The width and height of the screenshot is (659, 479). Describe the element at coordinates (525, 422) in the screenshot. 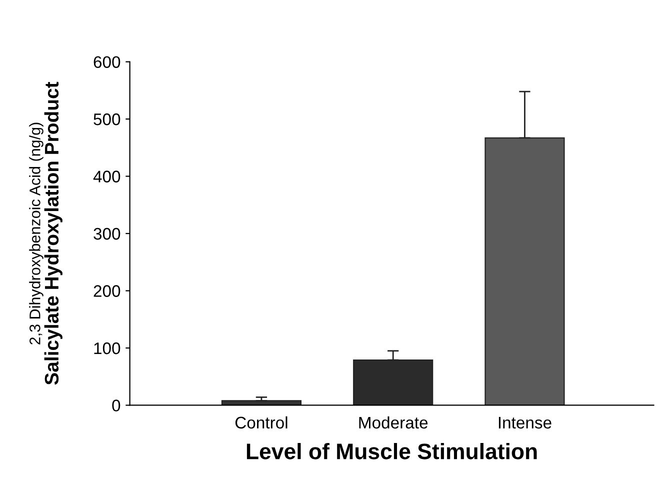

I see `x-tick-label: Intense` at that location.